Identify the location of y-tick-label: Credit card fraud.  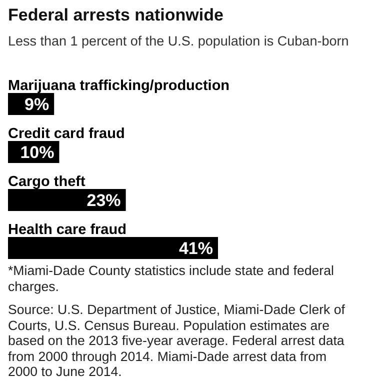
(66, 134).